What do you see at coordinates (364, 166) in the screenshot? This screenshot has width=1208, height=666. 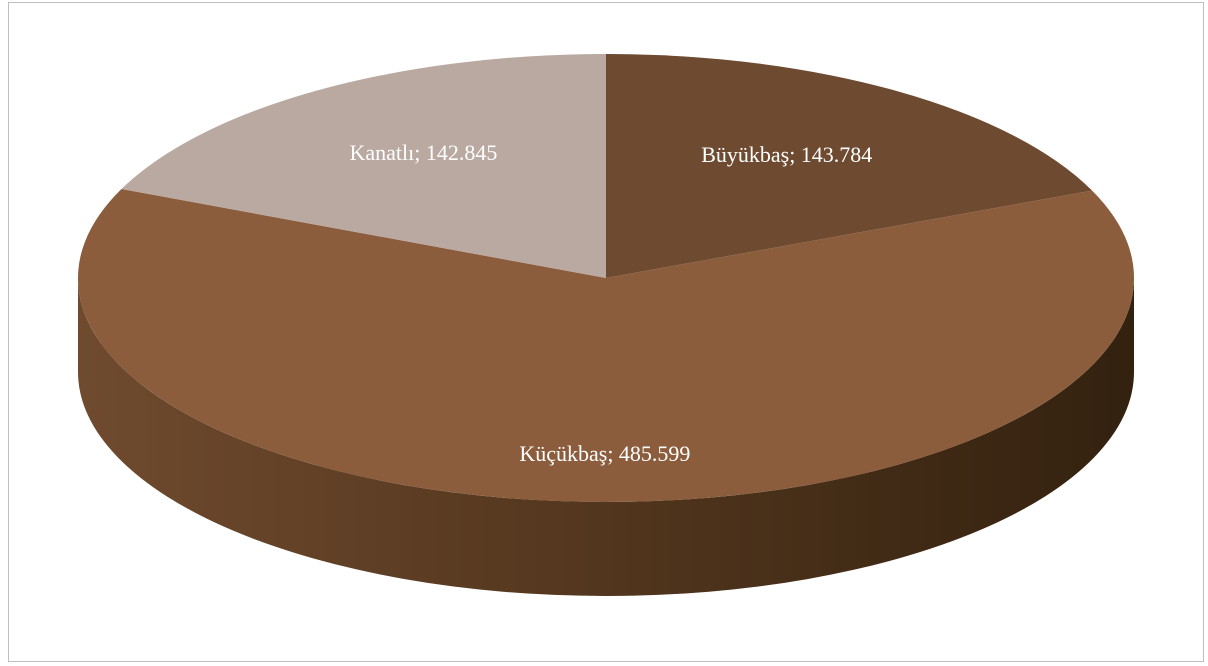 I see `pie-slice-kanatlı` at bounding box center [364, 166].